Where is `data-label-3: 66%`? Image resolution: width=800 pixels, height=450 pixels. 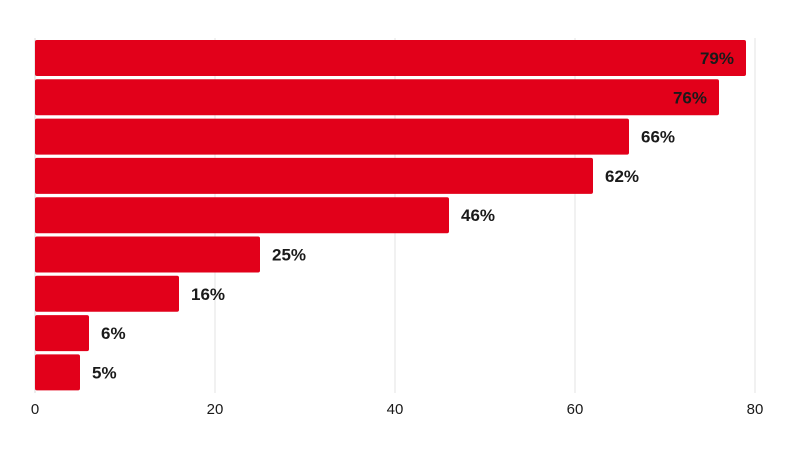 data-label-3: 66% is located at coordinates (658, 137).